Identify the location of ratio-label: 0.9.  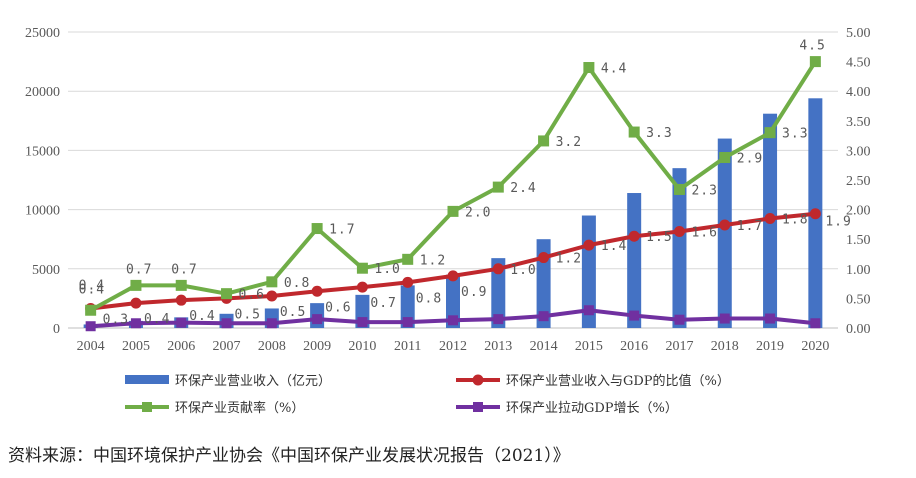
(474, 292).